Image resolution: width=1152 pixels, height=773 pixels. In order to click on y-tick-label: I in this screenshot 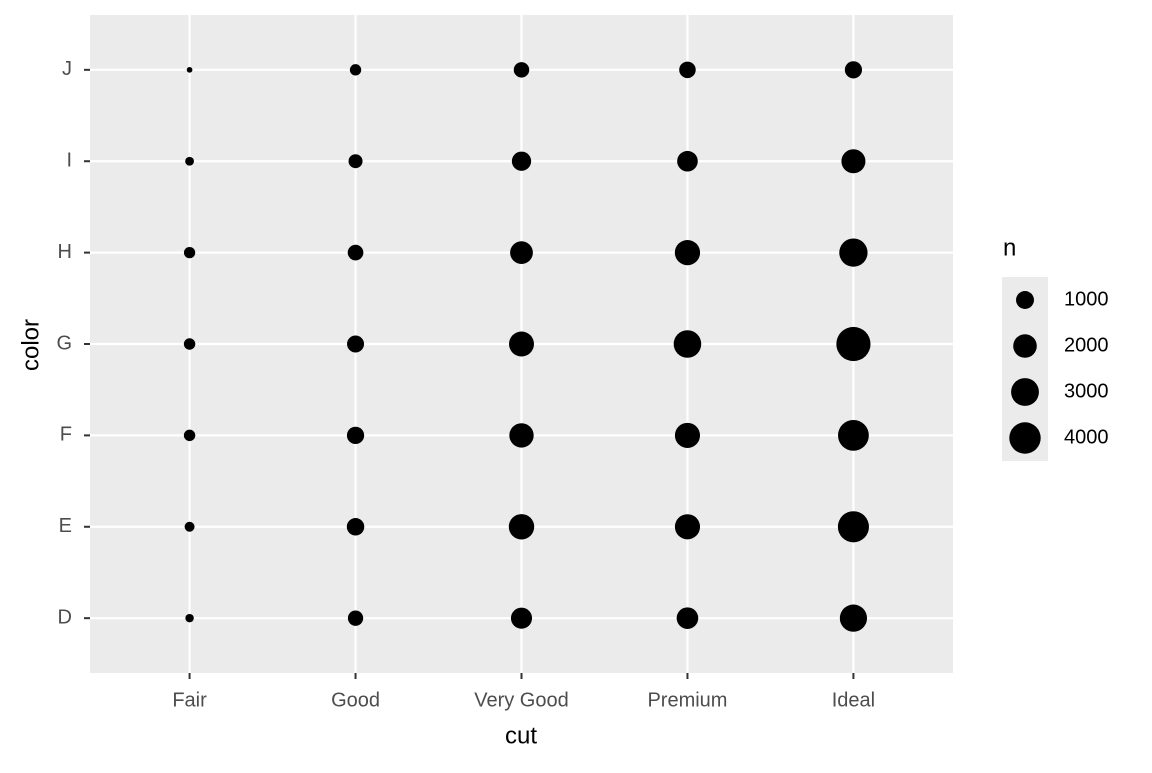, I will do `click(69, 161)`.